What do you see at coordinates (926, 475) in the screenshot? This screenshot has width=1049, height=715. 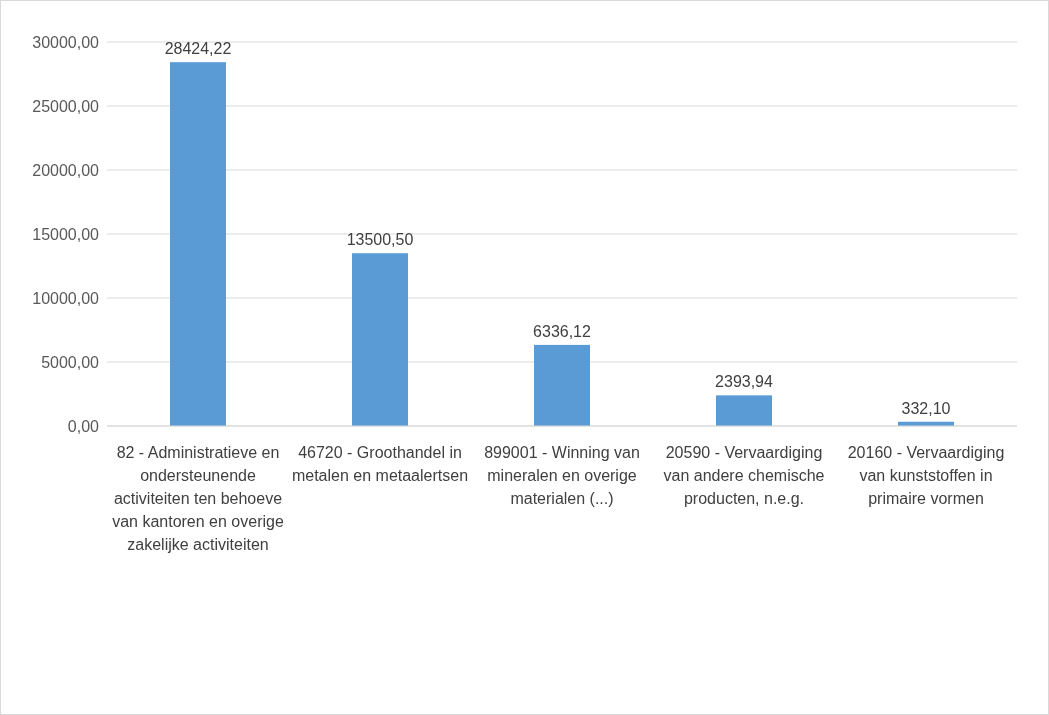 I see `x-tick-label: 20160 - Vervaardiging van kunststoffen in primaire vormen` at bounding box center [926, 475].